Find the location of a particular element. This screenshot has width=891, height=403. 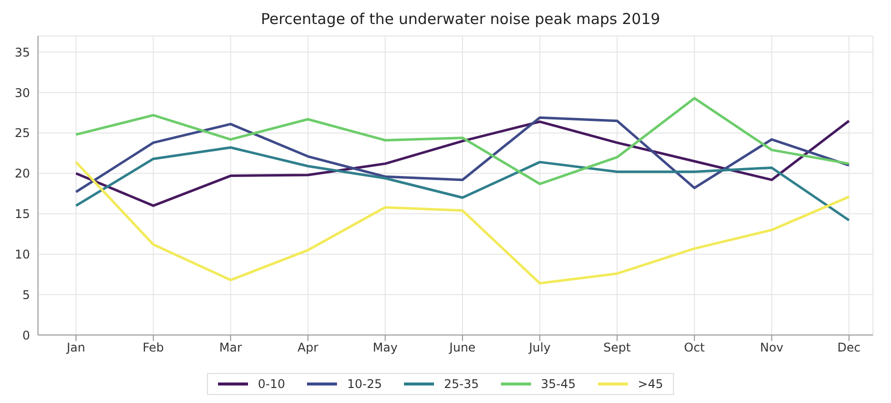

legend-label: 10-25 is located at coordinates (364, 384).